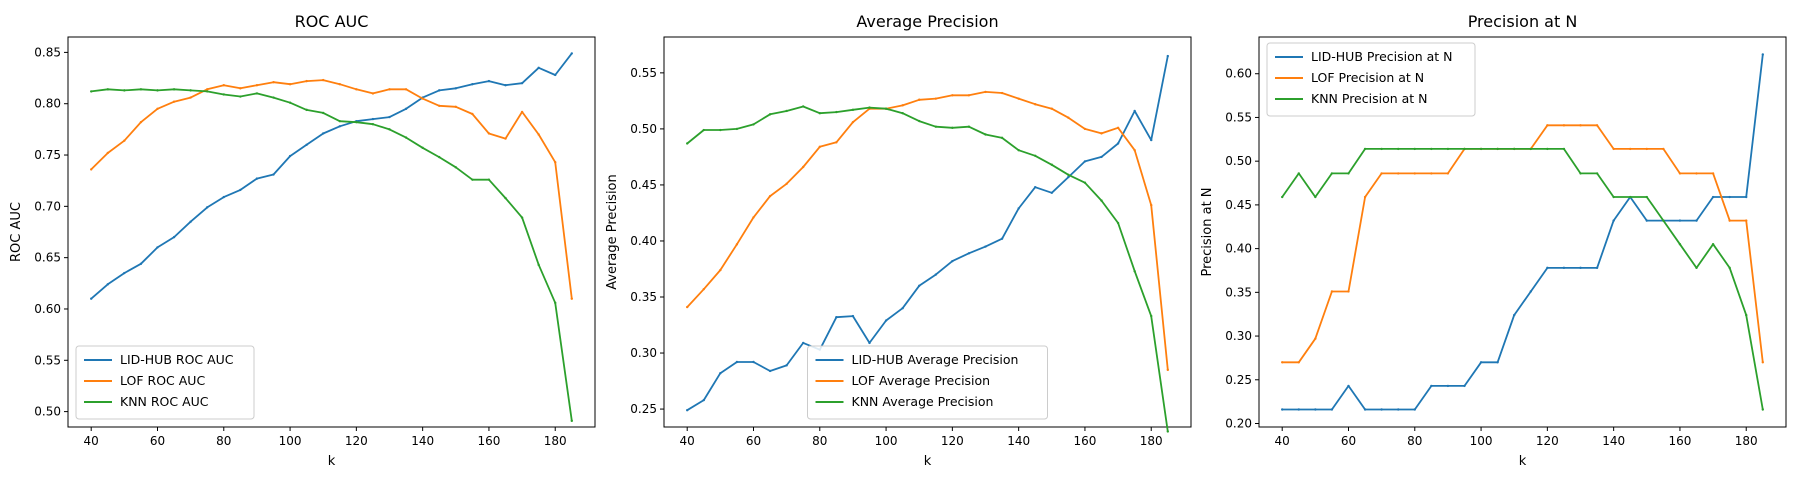 This screenshot has height=500, width=1800. I want to click on x-tick-label: 160, so click(1679, 441).